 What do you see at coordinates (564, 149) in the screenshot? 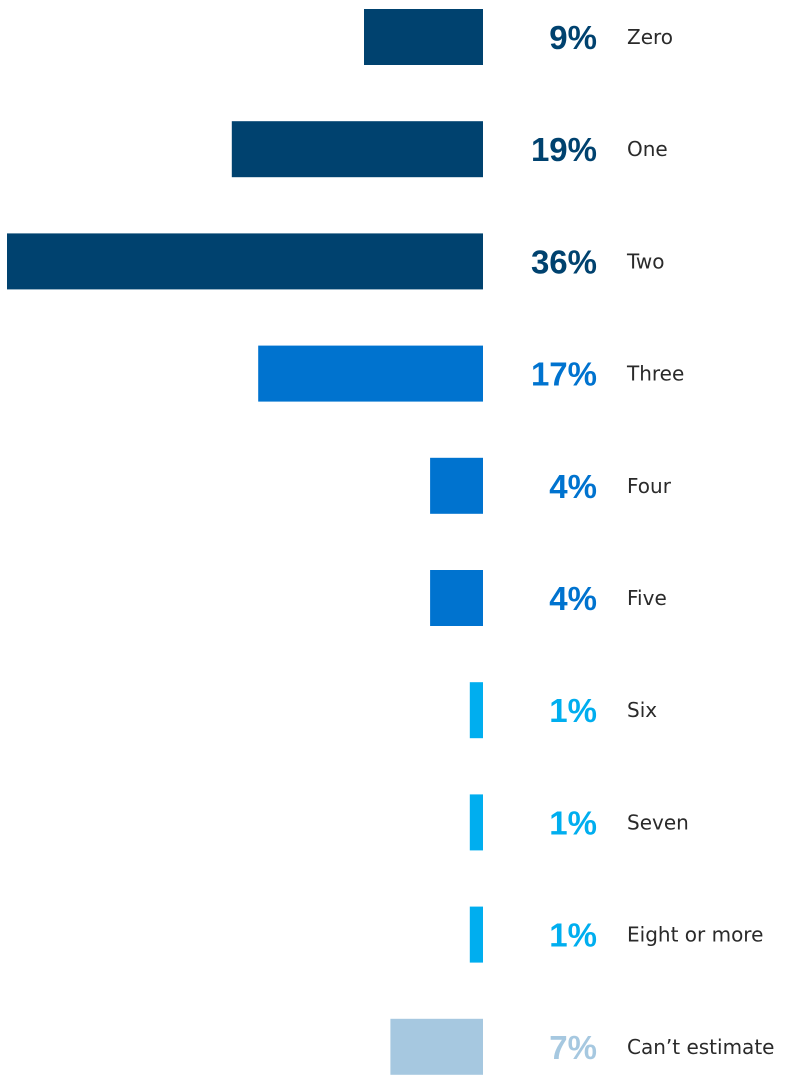
I see `value-label-1: 19%` at bounding box center [564, 149].